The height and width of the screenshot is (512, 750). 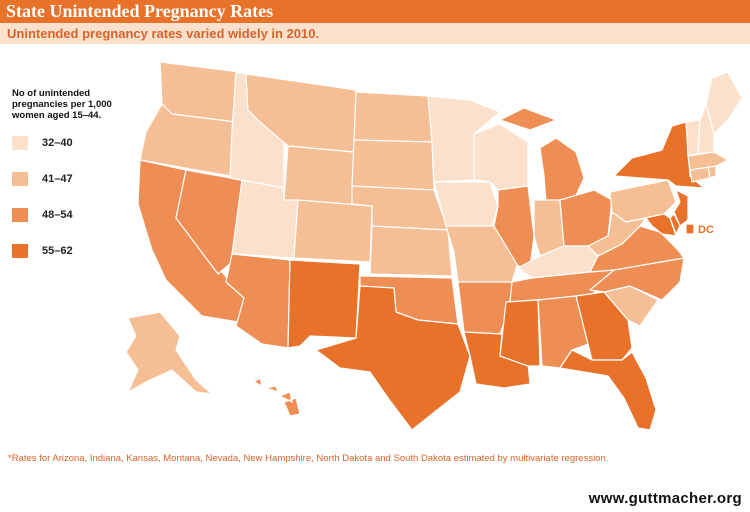 I want to click on state-nc, so click(x=637, y=279).